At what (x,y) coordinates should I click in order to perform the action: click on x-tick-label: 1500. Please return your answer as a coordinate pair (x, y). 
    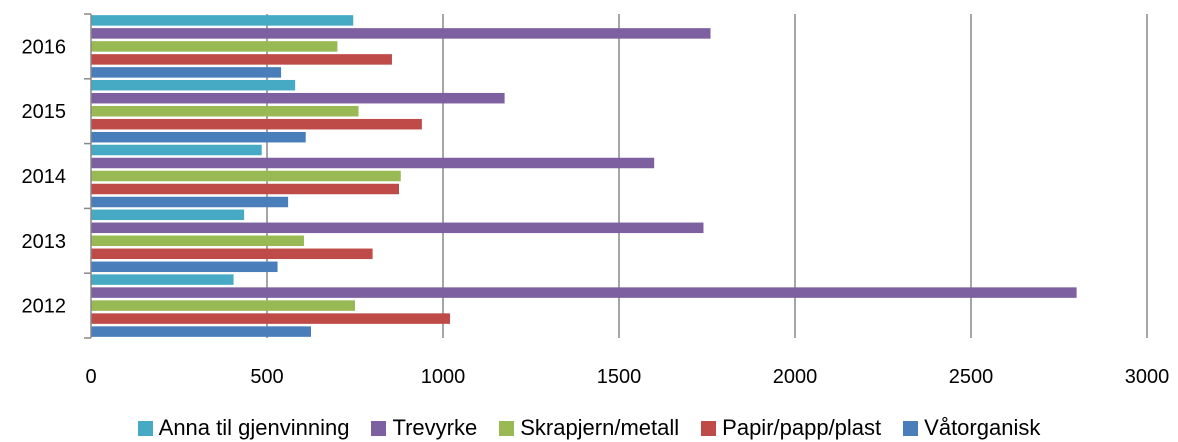
    Looking at the image, I should click on (619, 377).